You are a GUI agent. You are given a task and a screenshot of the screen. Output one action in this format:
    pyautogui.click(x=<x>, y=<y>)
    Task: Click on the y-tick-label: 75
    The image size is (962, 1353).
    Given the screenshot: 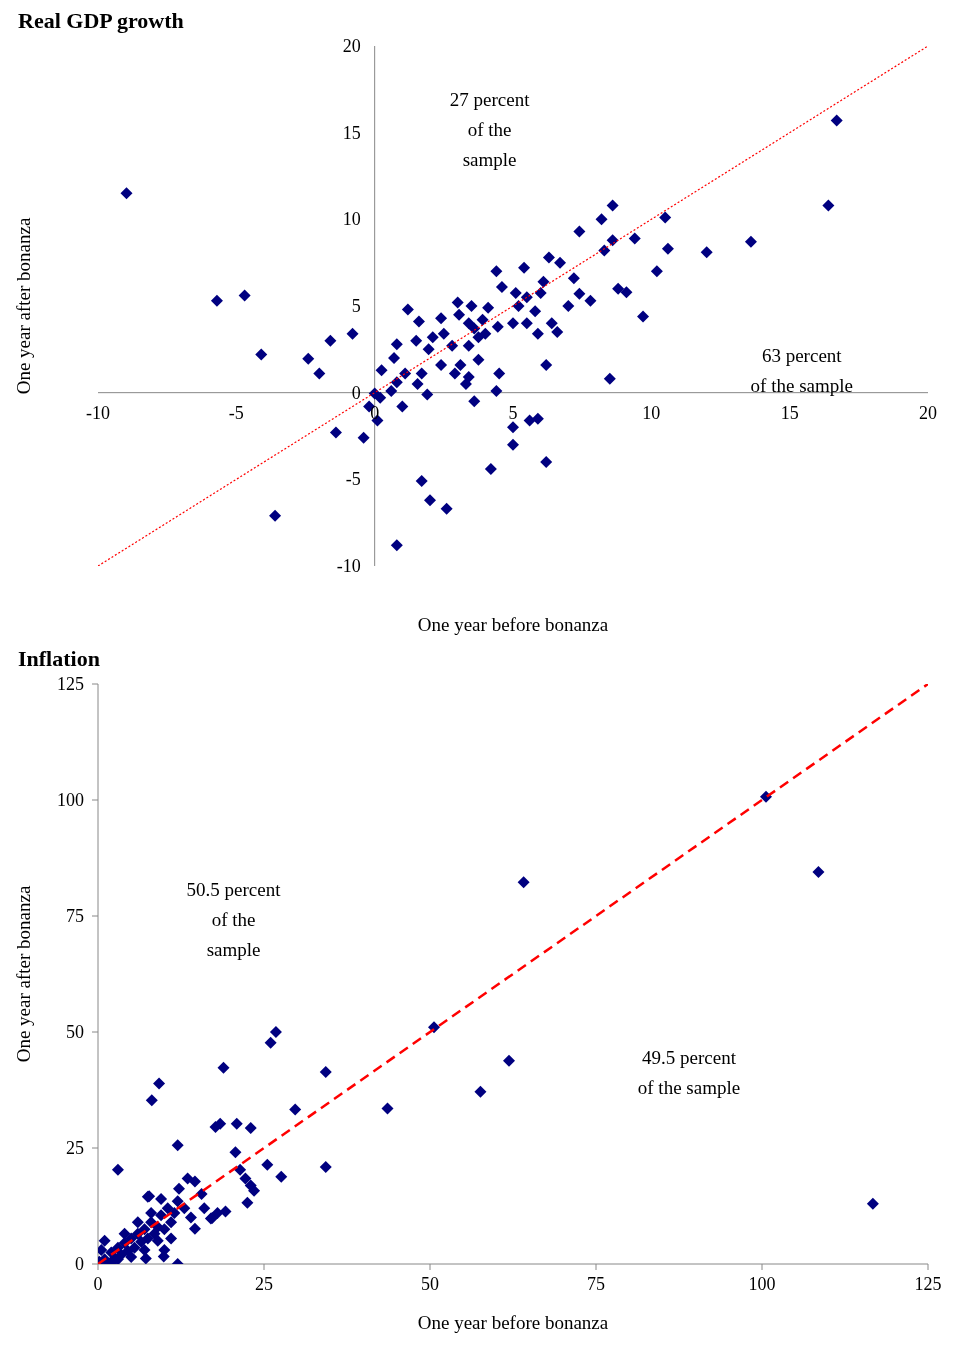 What is the action you would take?
    pyautogui.click(x=75, y=916)
    